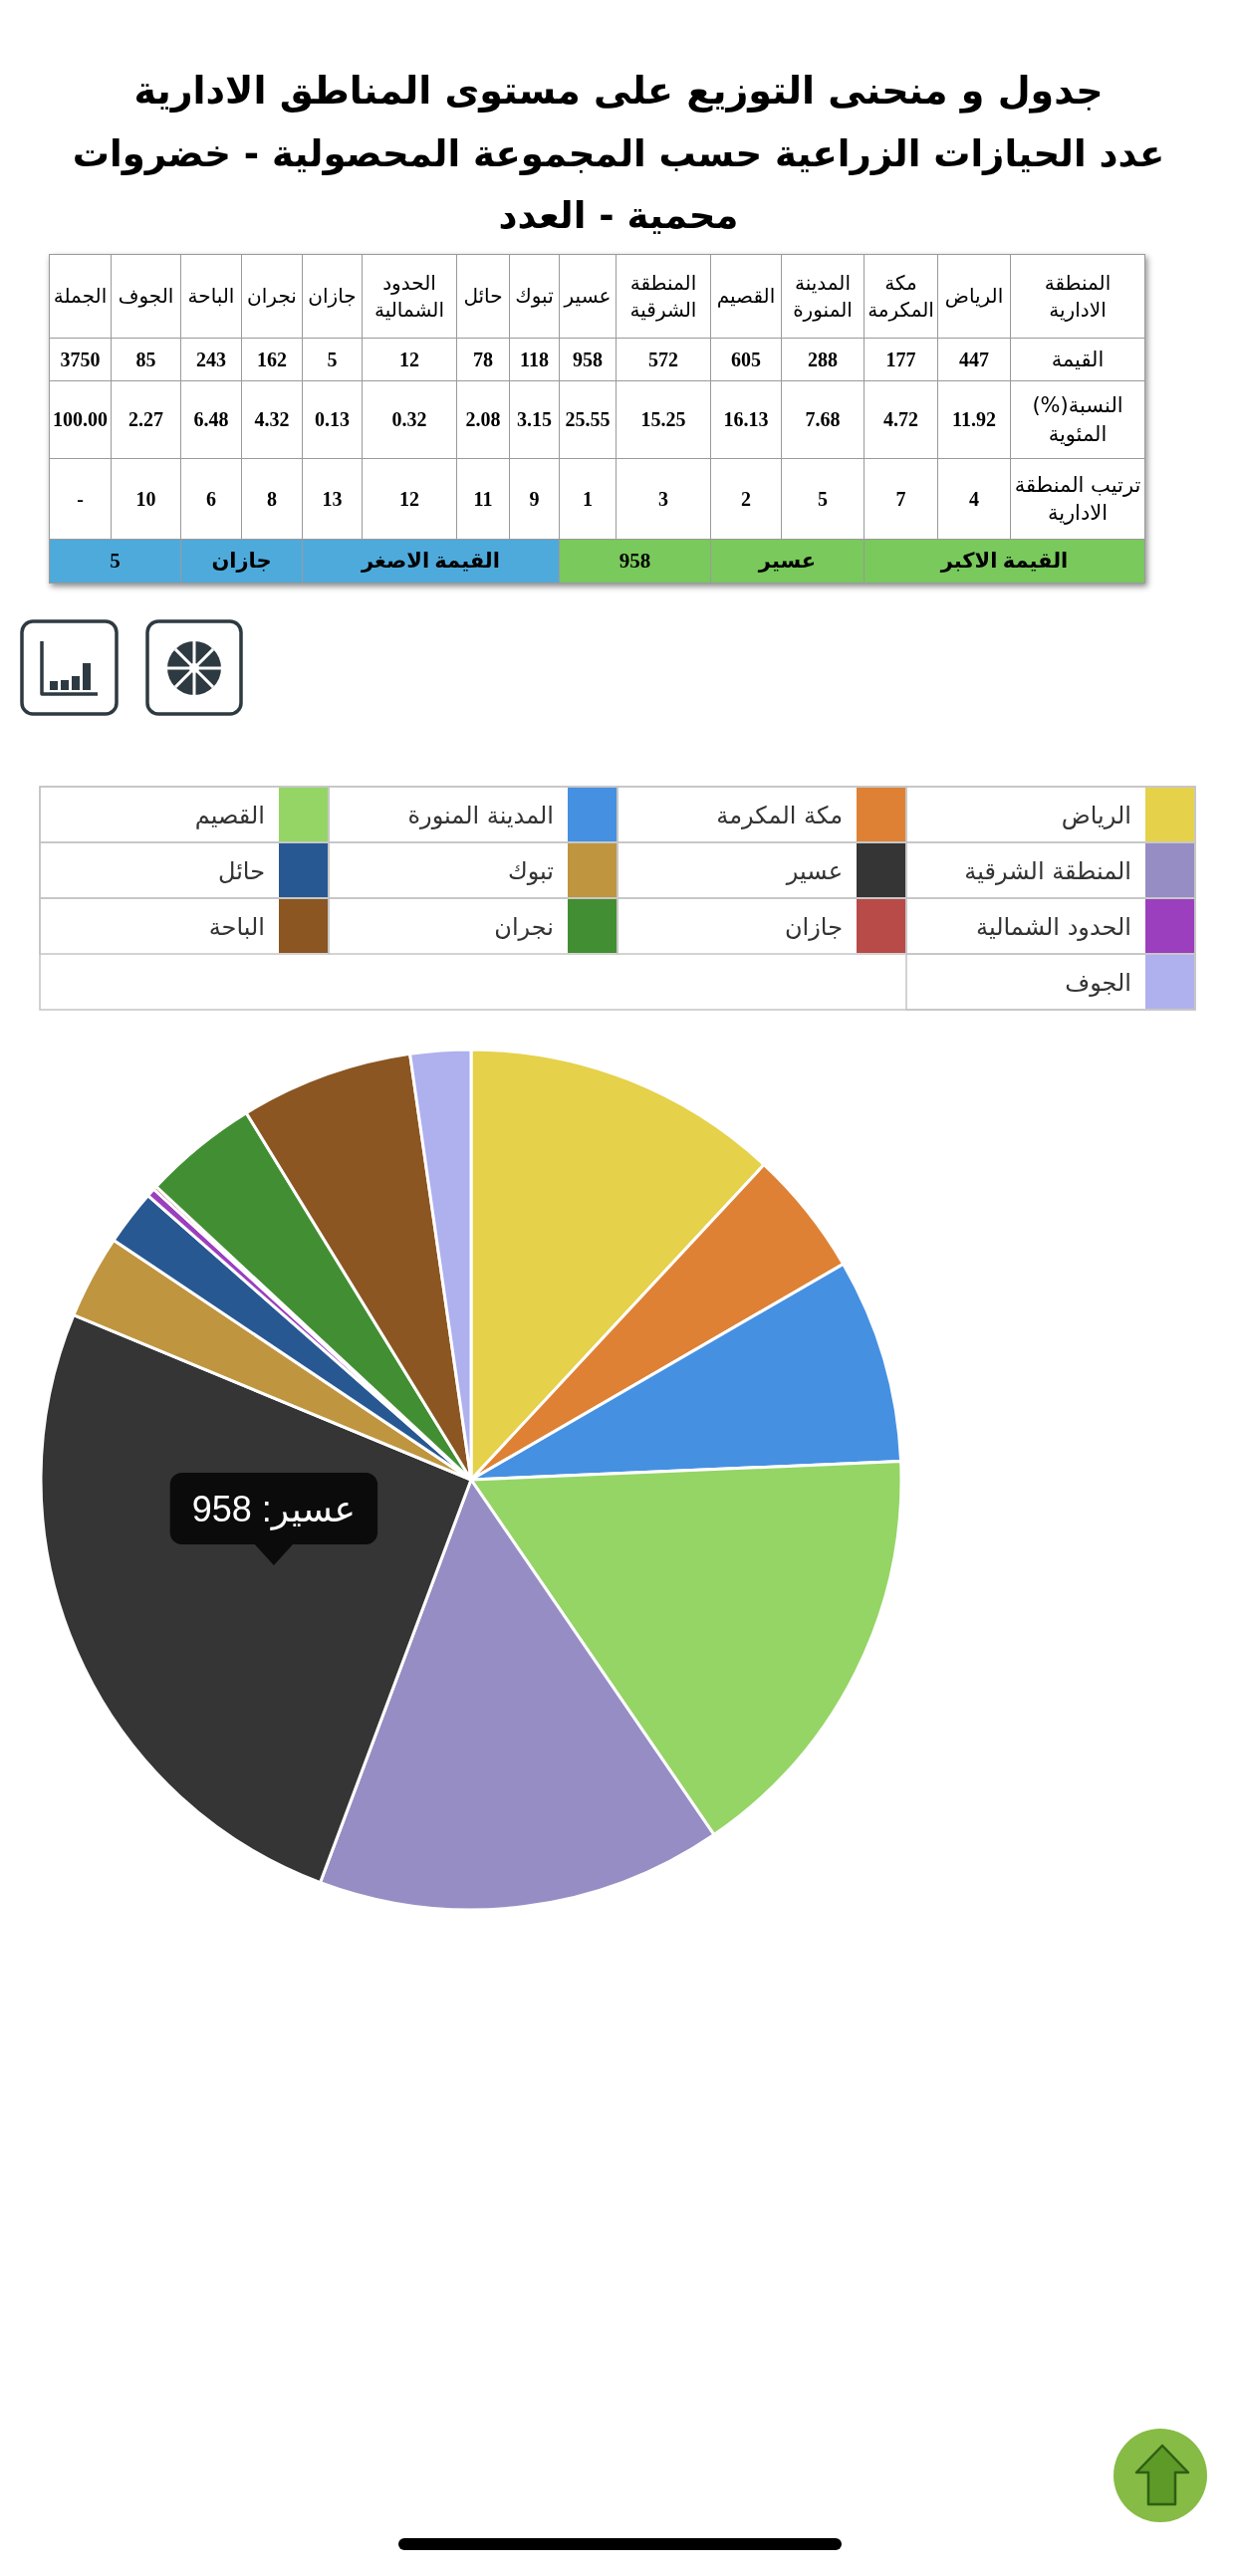  I want to click on data-label: 162, so click(272, 359).